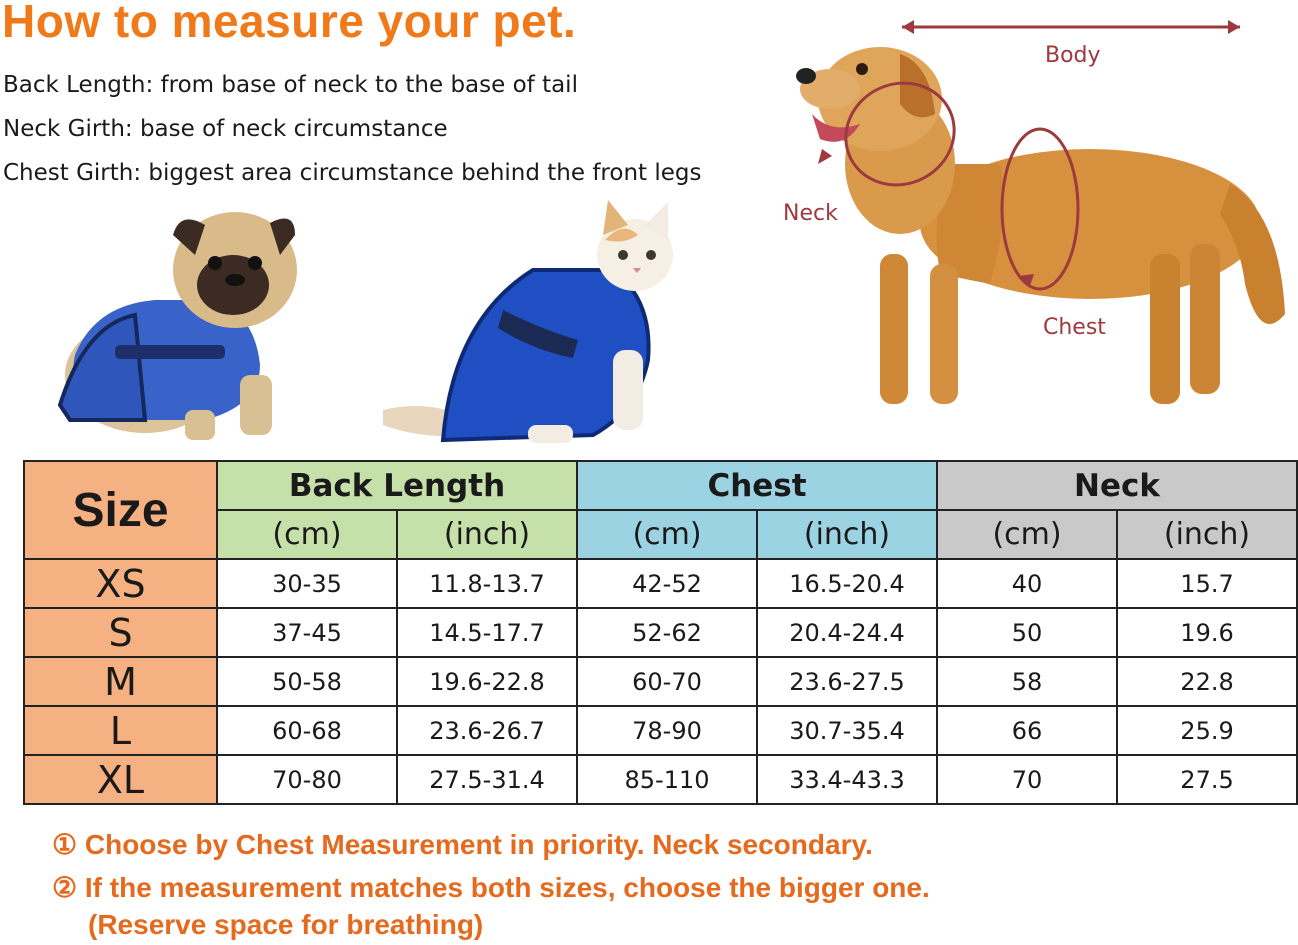 The height and width of the screenshot is (945, 1298). Describe the element at coordinates (120, 632) in the screenshot. I see `size-label: S` at that location.